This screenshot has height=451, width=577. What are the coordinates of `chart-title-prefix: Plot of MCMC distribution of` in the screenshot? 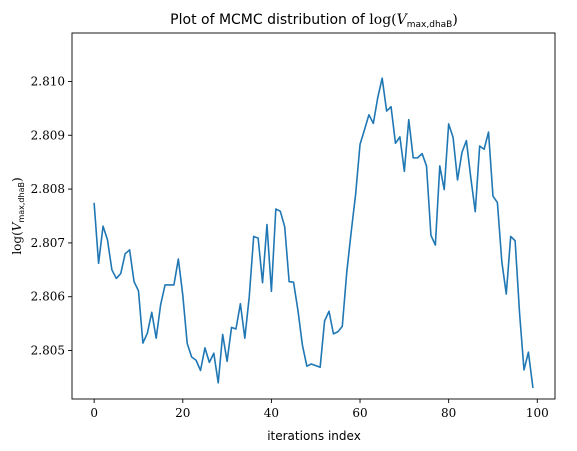 It's located at (269, 20).